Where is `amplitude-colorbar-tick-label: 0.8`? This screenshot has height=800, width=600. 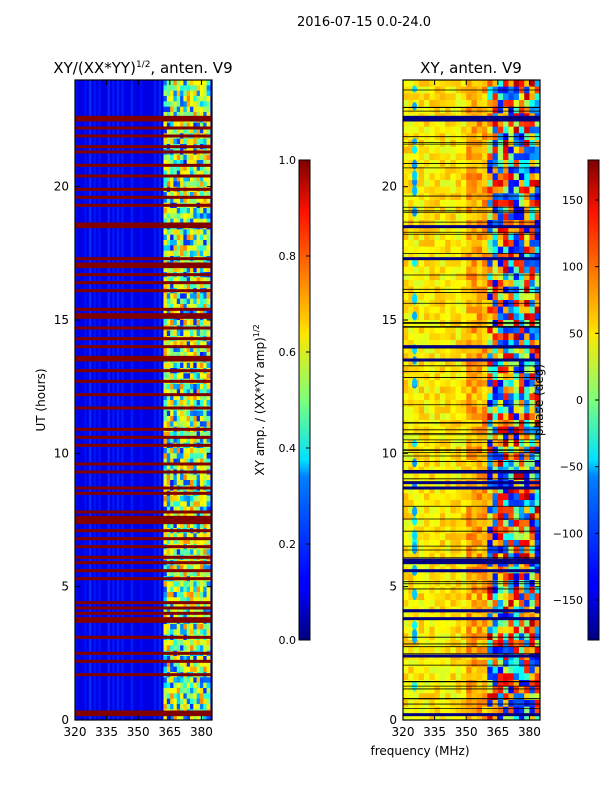
amplitude-colorbar-tick-label: 0.8 is located at coordinates (288, 256).